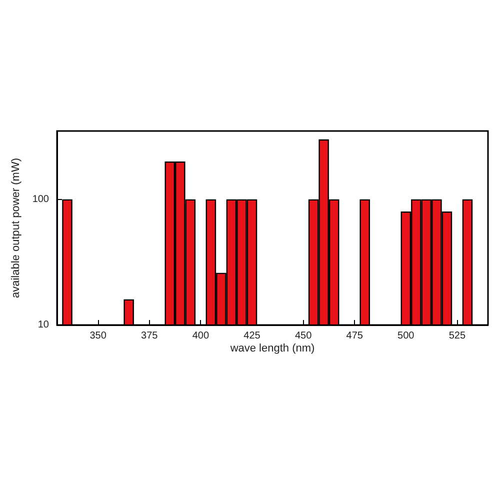  What do you see at coordinates (406, 336) in the screenshot?
I see `x-tick-label: 500` at bounding box center [406, 336].